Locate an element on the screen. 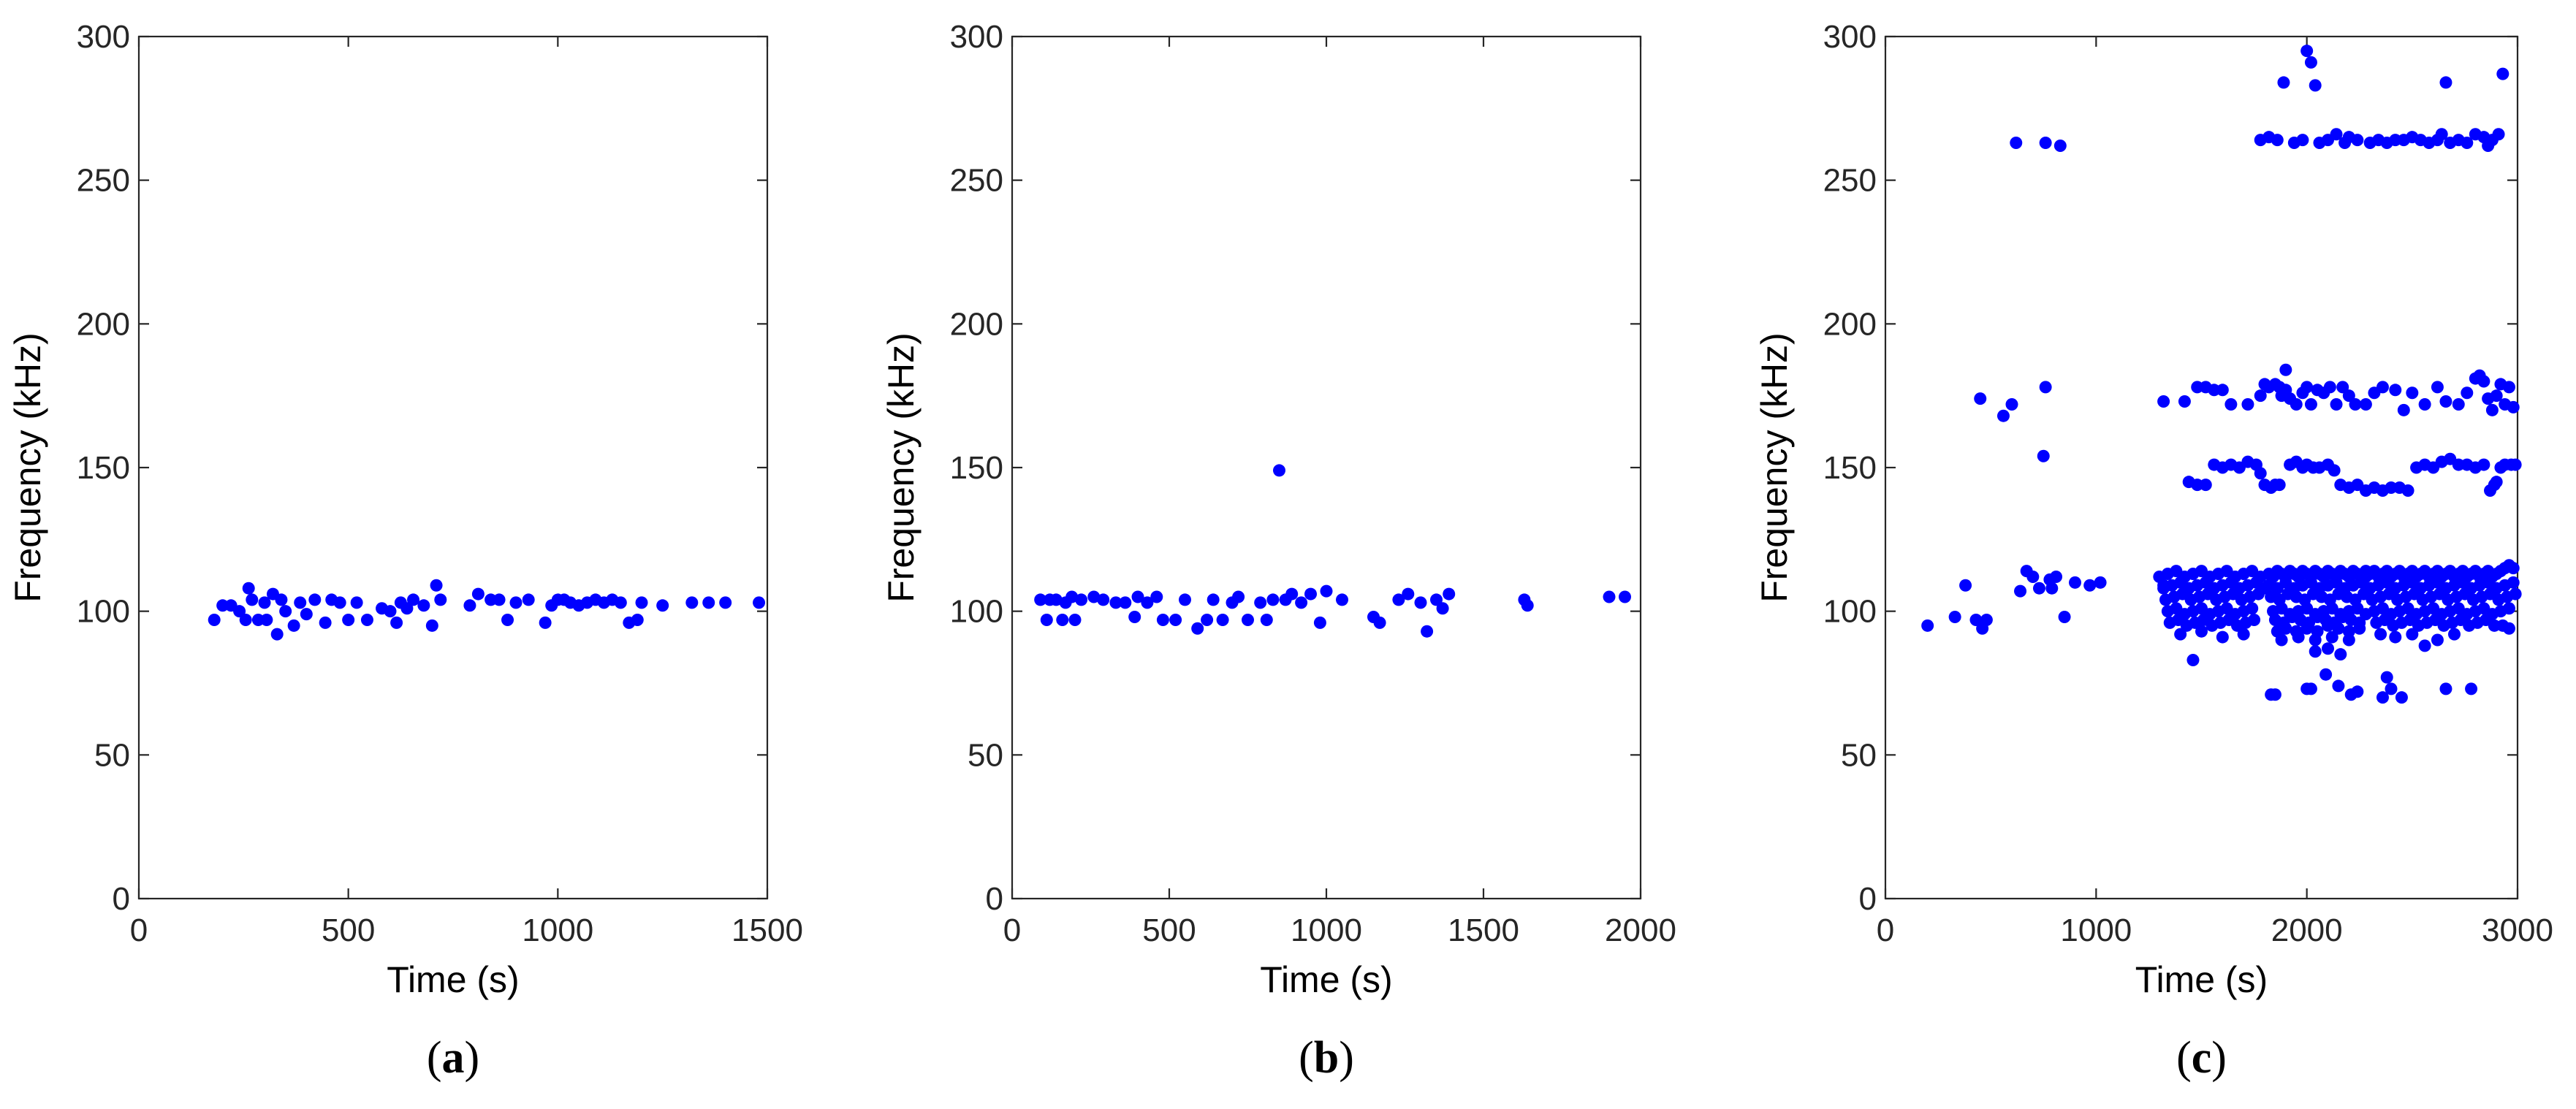 This screenshot has height=1109, width=2576. panel-label: (b) is located at coordinates (1326, 1058).